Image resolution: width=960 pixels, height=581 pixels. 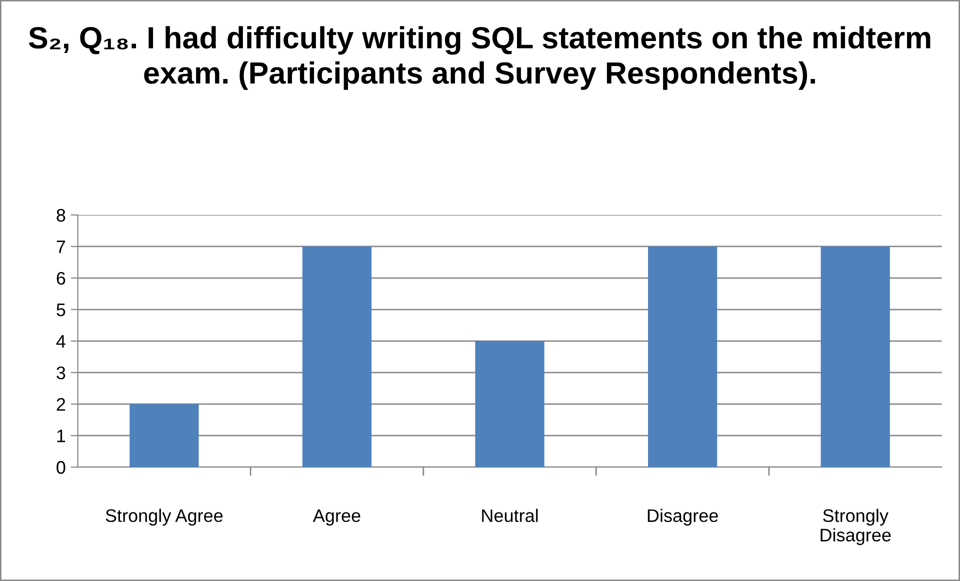 I want to click on x-tick-label: Agree, so click(x=336, y=517).